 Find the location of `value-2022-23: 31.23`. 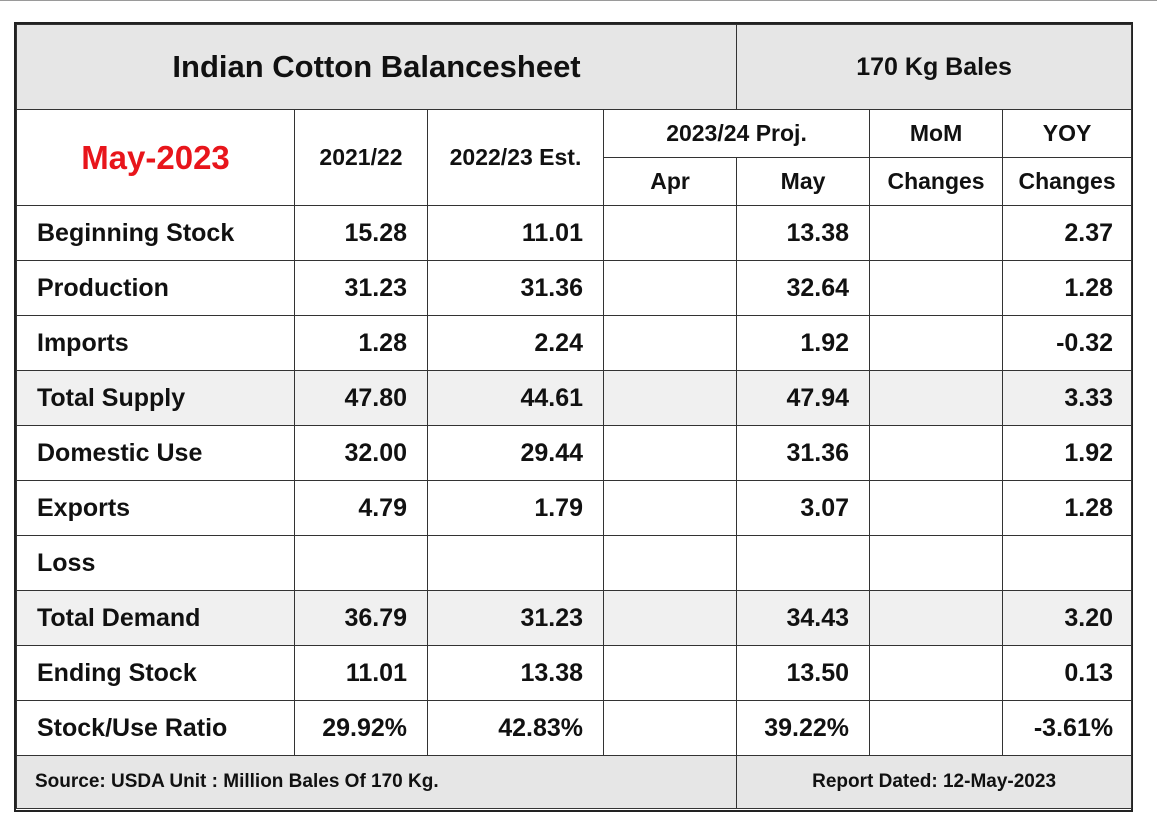

value-2022-23: 31.23 is located at coordinates (515, 618).